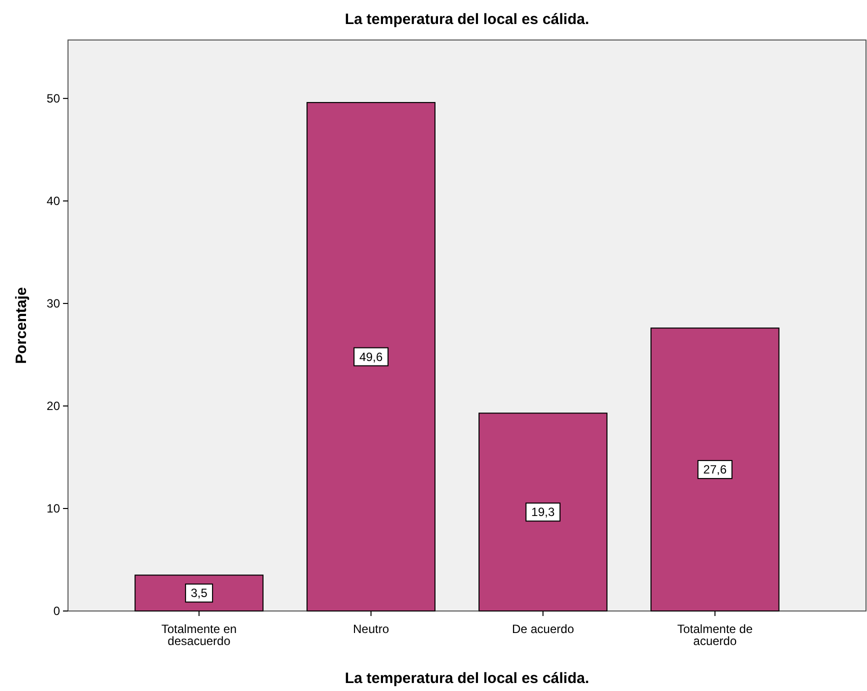 The image size is (867, 691). I want to click on data-label: 27,6, so click(715, 469).